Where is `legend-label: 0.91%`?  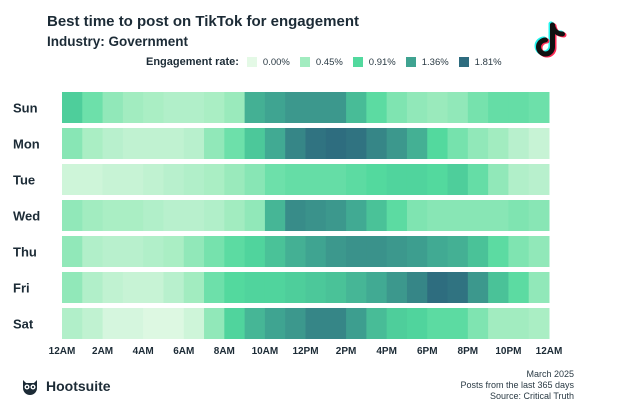
legend-label: 0.91% is located at coordinates (382, 62).